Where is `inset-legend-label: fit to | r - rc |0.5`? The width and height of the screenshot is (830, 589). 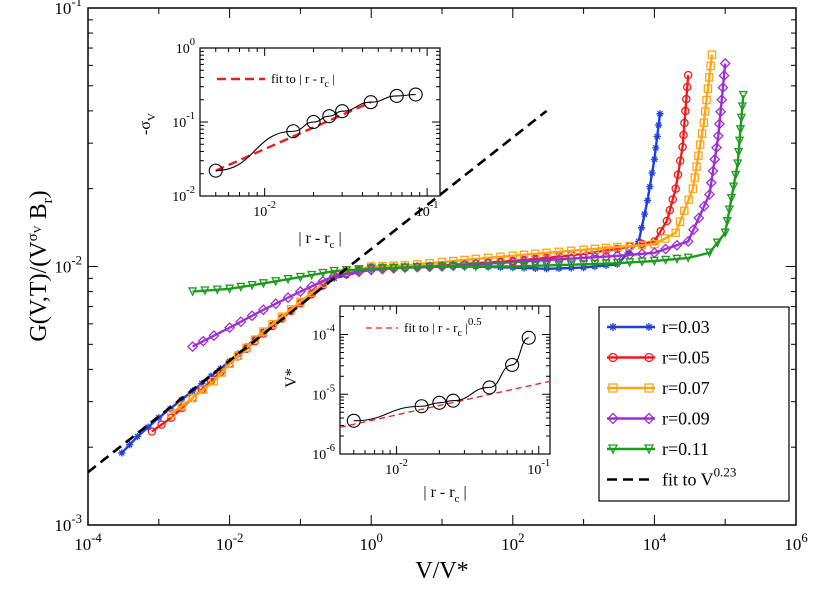 inset-legend-label: fit to | r - rc |0.5 is located at coordinates (443, 327).